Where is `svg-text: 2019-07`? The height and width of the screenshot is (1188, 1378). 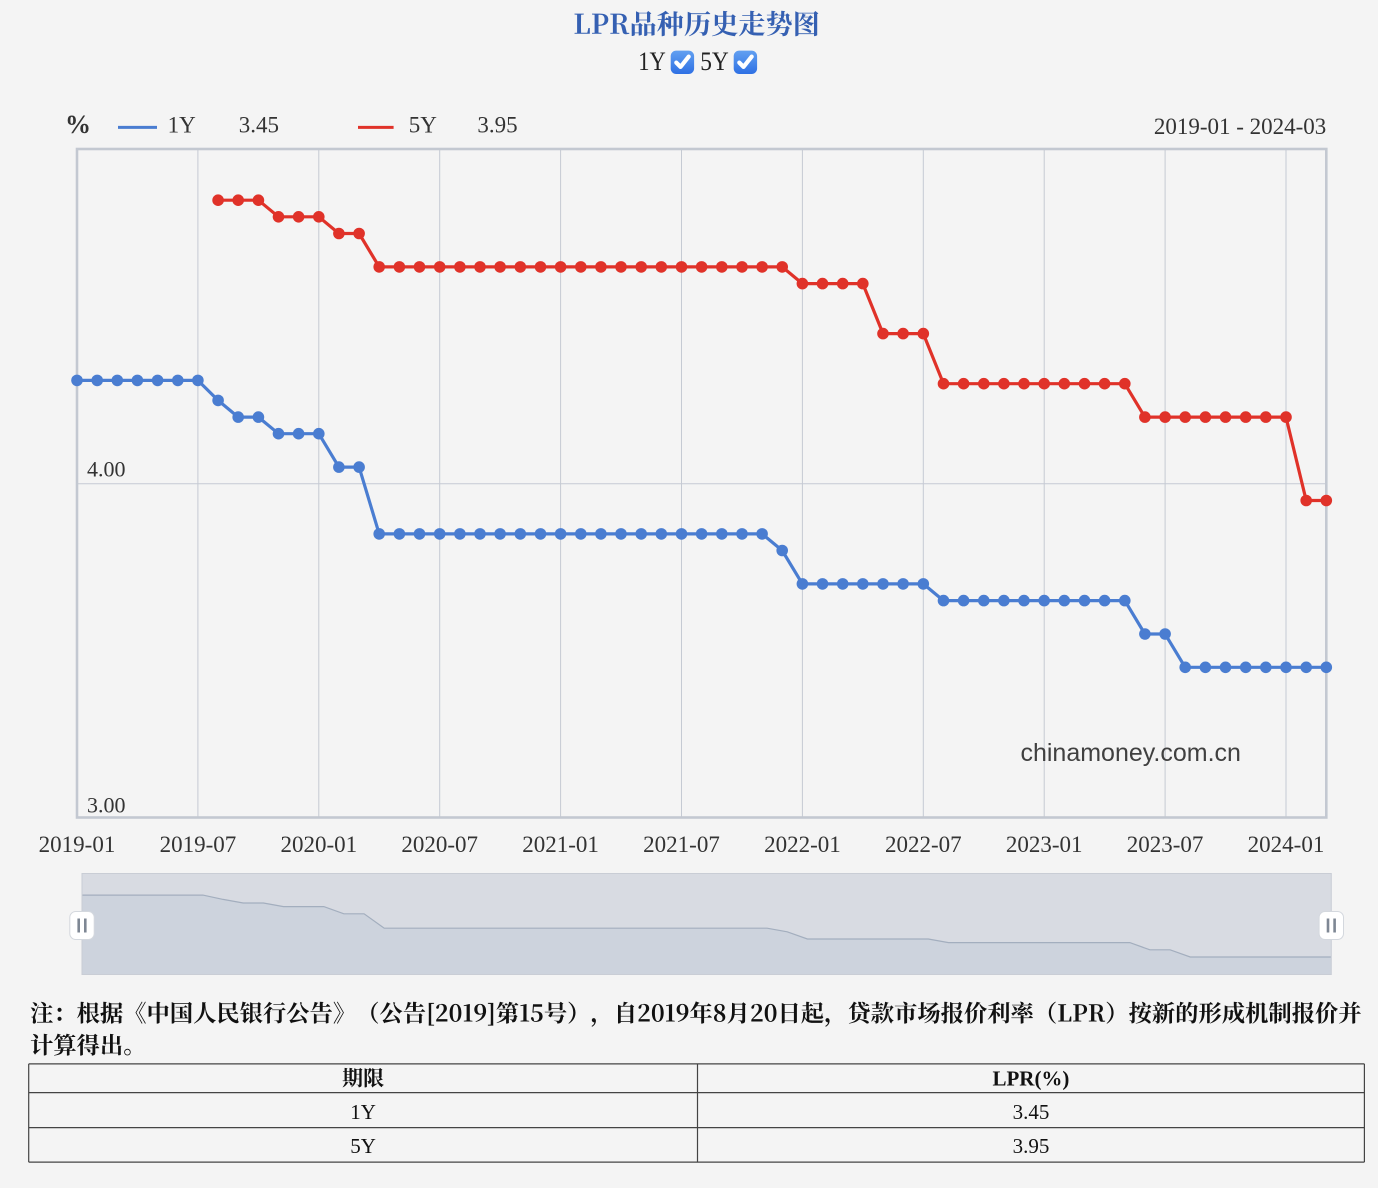
svg-text: 2019-07 is located at coordinates (198, 844).